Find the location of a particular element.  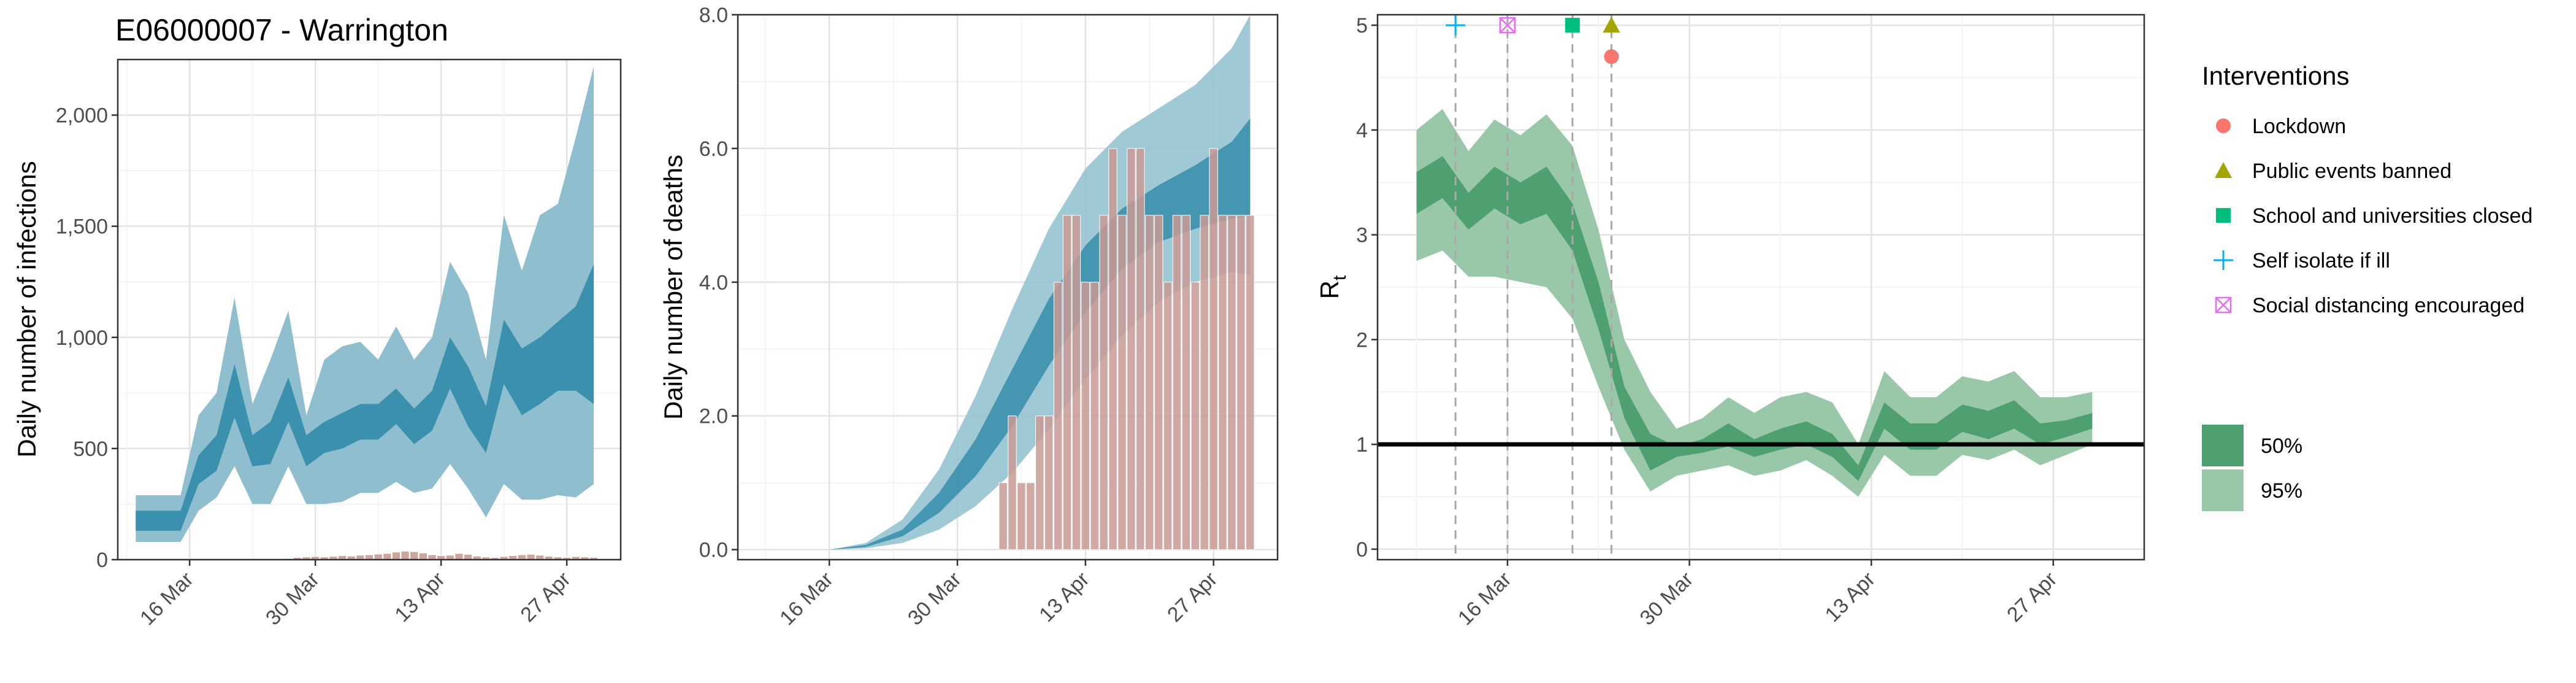

legend-key-circle is located at coordinates (2223, 126).